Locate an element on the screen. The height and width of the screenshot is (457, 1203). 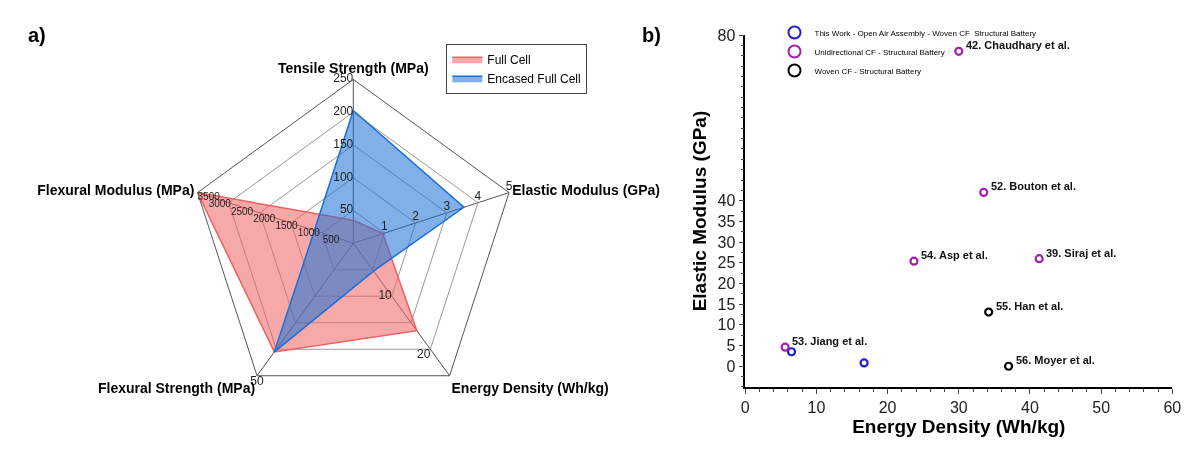
y-tick-label: 40 is located at coordinates (726, 201).